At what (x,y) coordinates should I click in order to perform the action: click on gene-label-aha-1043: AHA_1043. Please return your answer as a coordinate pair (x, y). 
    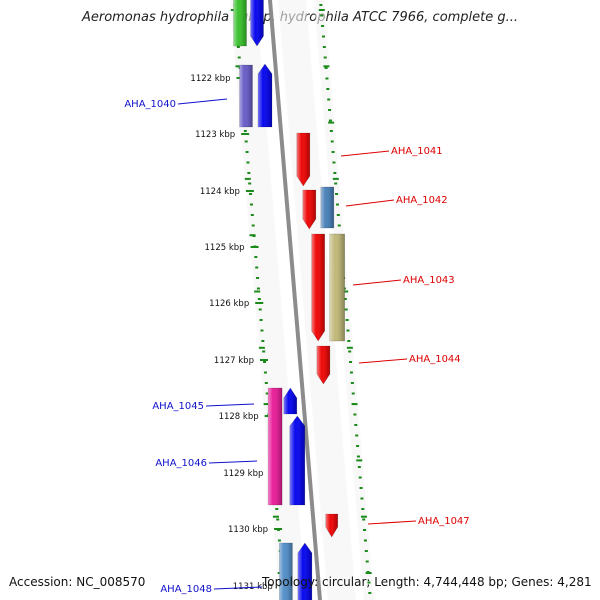
    Looking at the image, I should click on (429, 280).